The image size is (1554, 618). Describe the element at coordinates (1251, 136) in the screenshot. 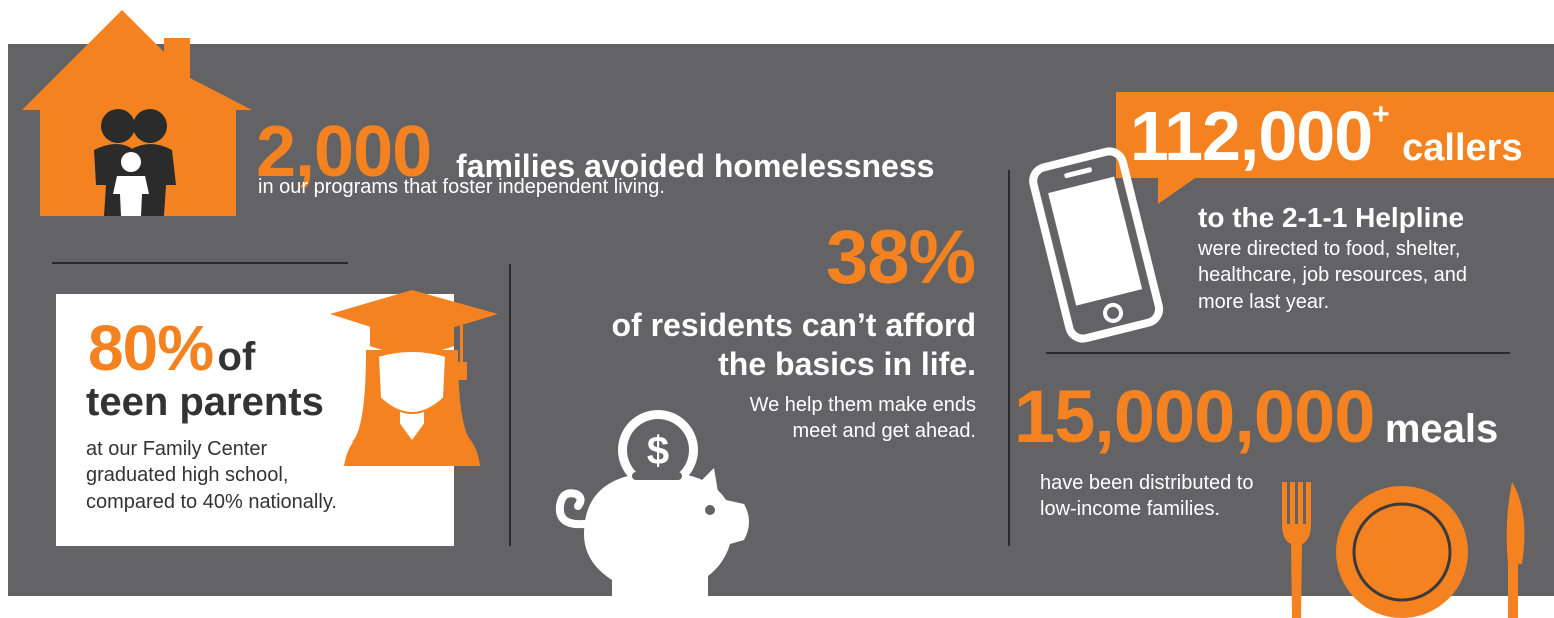

I see `callers-number: 112,000` at that location.